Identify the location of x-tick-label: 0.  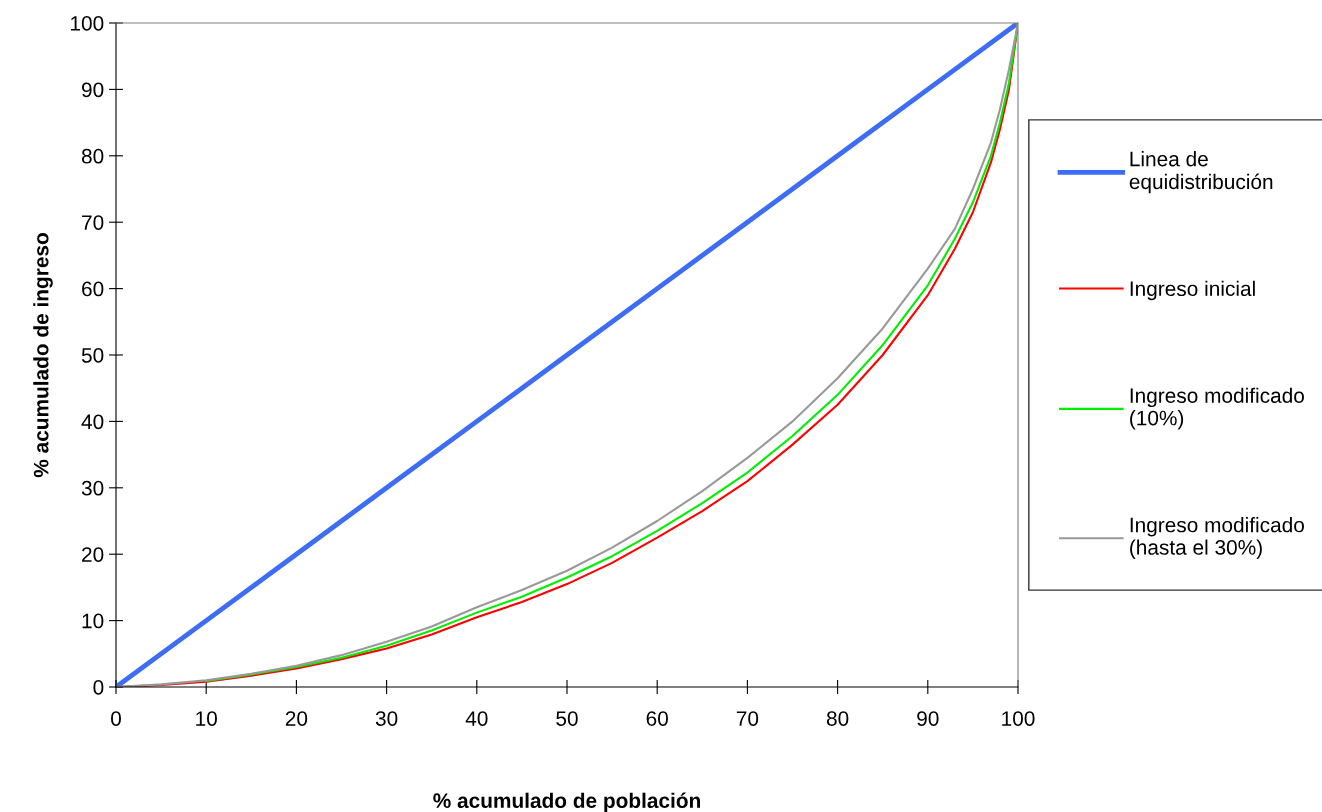
(116, 718).